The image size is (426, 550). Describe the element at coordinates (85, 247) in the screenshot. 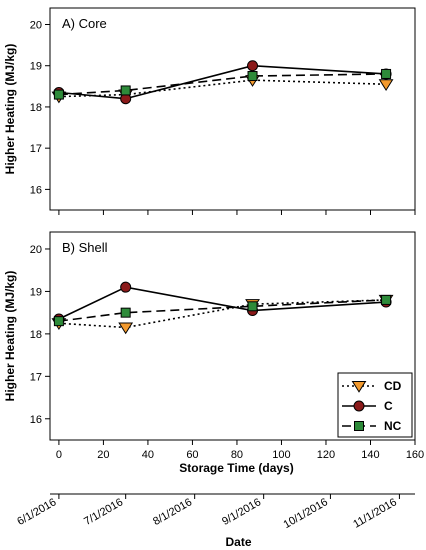

I see `panel-label: B) Shell` at that location.